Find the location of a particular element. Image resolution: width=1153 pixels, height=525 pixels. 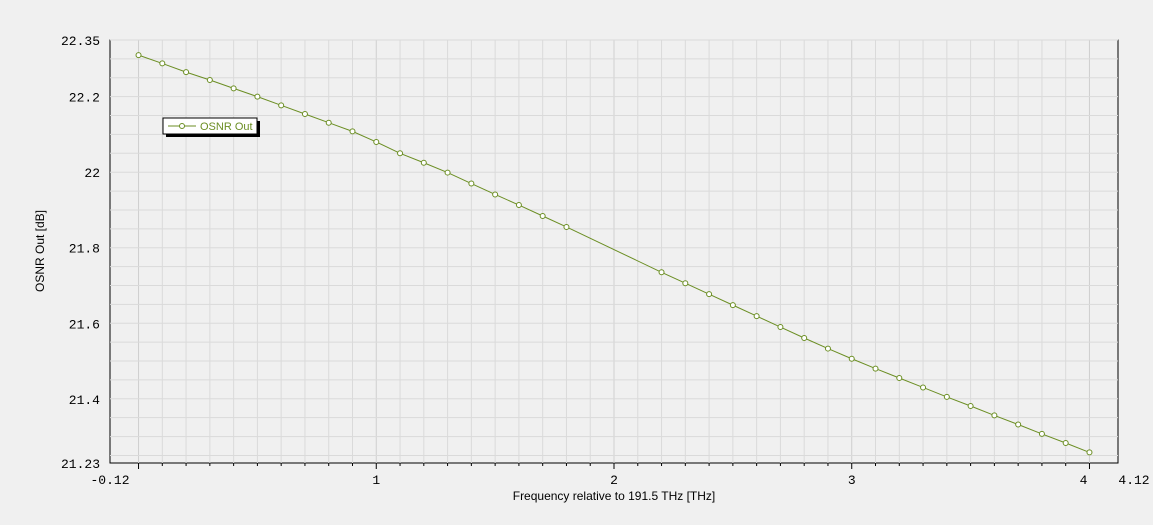

legend-box is located at coordinates (210, 126).